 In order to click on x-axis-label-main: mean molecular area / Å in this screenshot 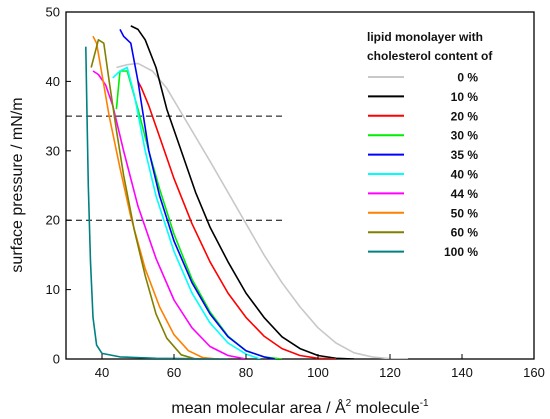, I will do `click(258, 407)`.